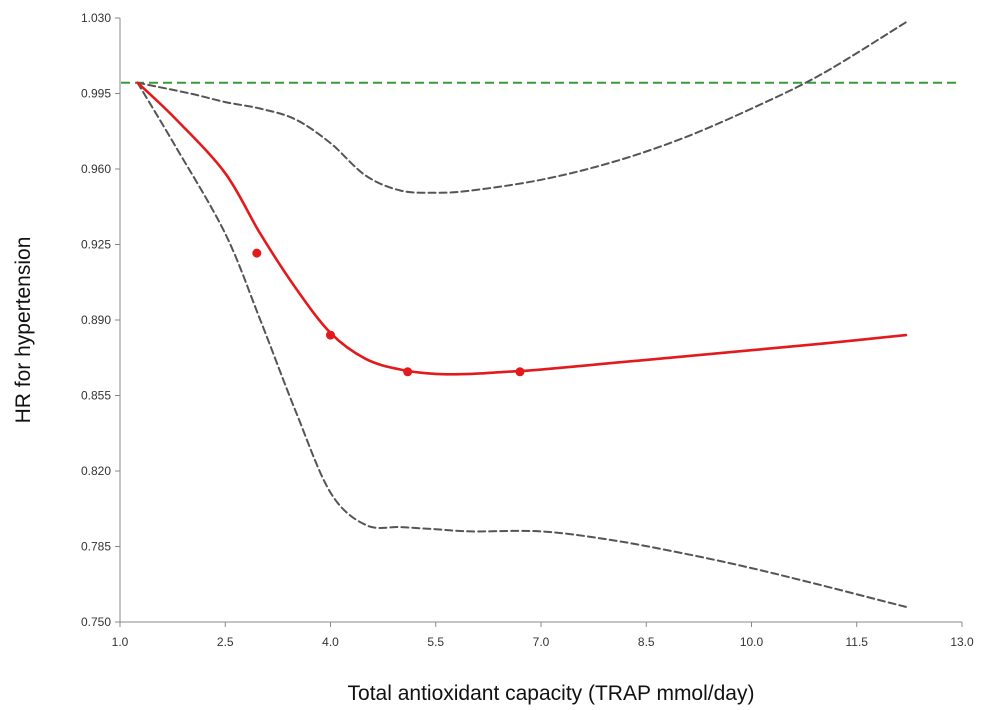 This screenshot has height=710, width=986. Describe the element at coordinates (646, 642) in the screenshot. I see `x-tick-label: 8.5` at that location.